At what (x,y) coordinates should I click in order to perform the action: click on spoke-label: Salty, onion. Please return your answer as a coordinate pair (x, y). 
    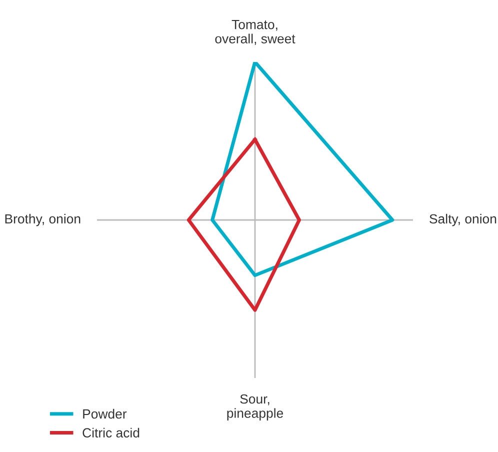
    Looking at the image, I should click on (463, 220).